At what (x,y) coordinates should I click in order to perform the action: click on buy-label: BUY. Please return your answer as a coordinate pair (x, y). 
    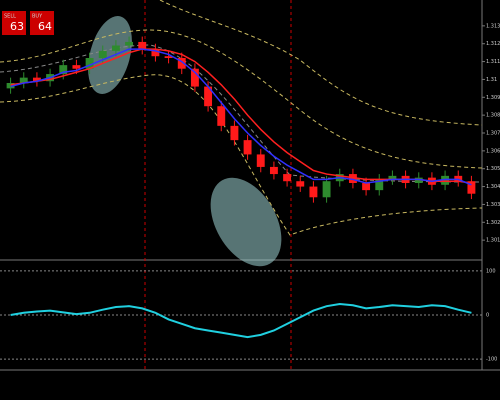
    Looking at the image, I should click on (37, 17).